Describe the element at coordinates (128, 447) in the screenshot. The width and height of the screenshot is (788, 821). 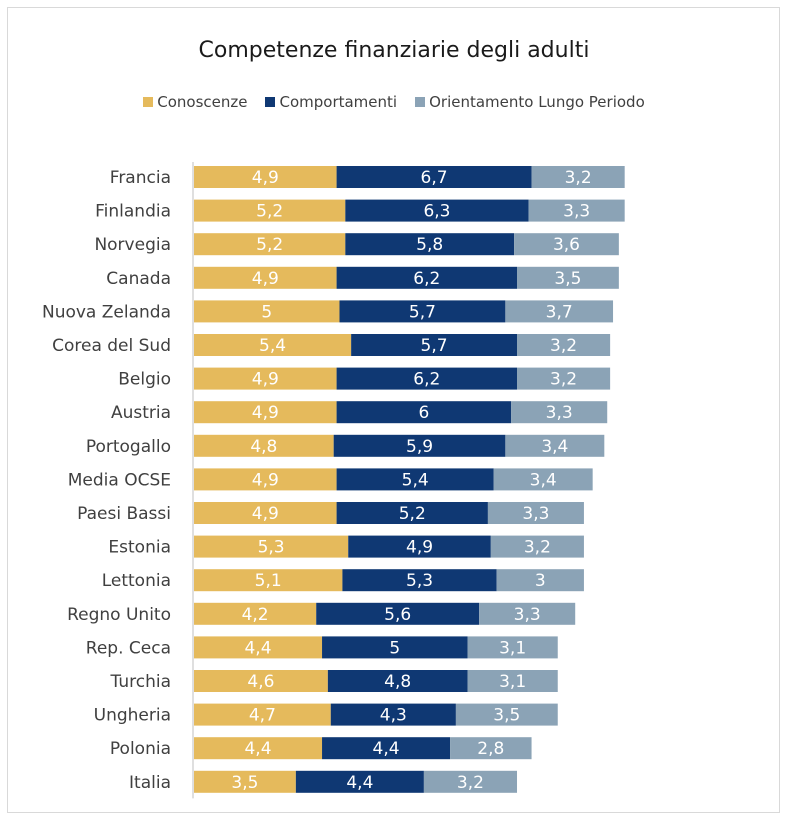
I see `category-label: Portogallo` at that location.